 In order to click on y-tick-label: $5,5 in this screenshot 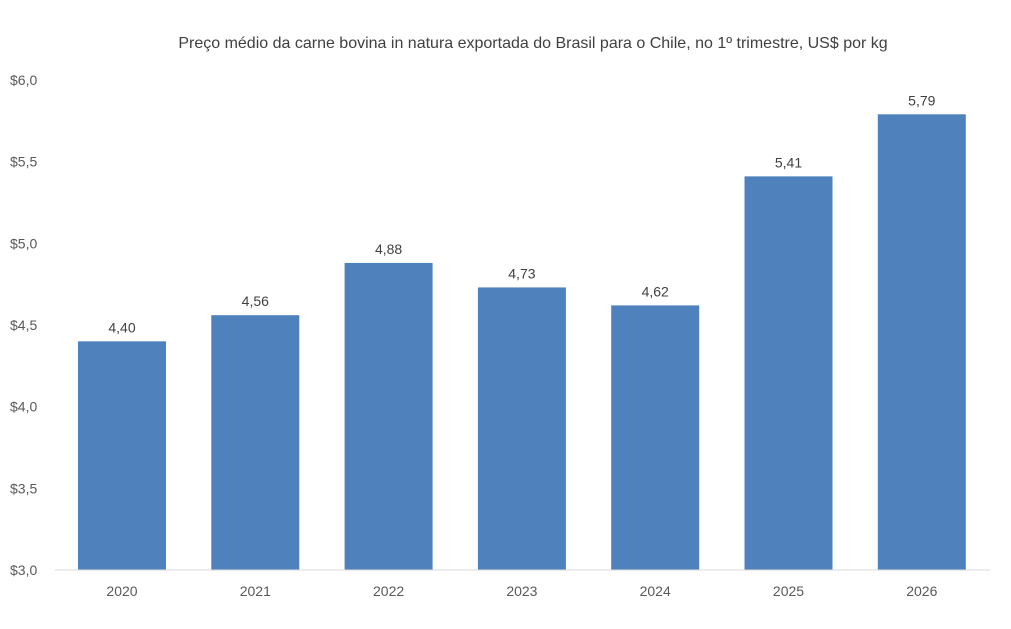, I will do `click(23, 162)`.